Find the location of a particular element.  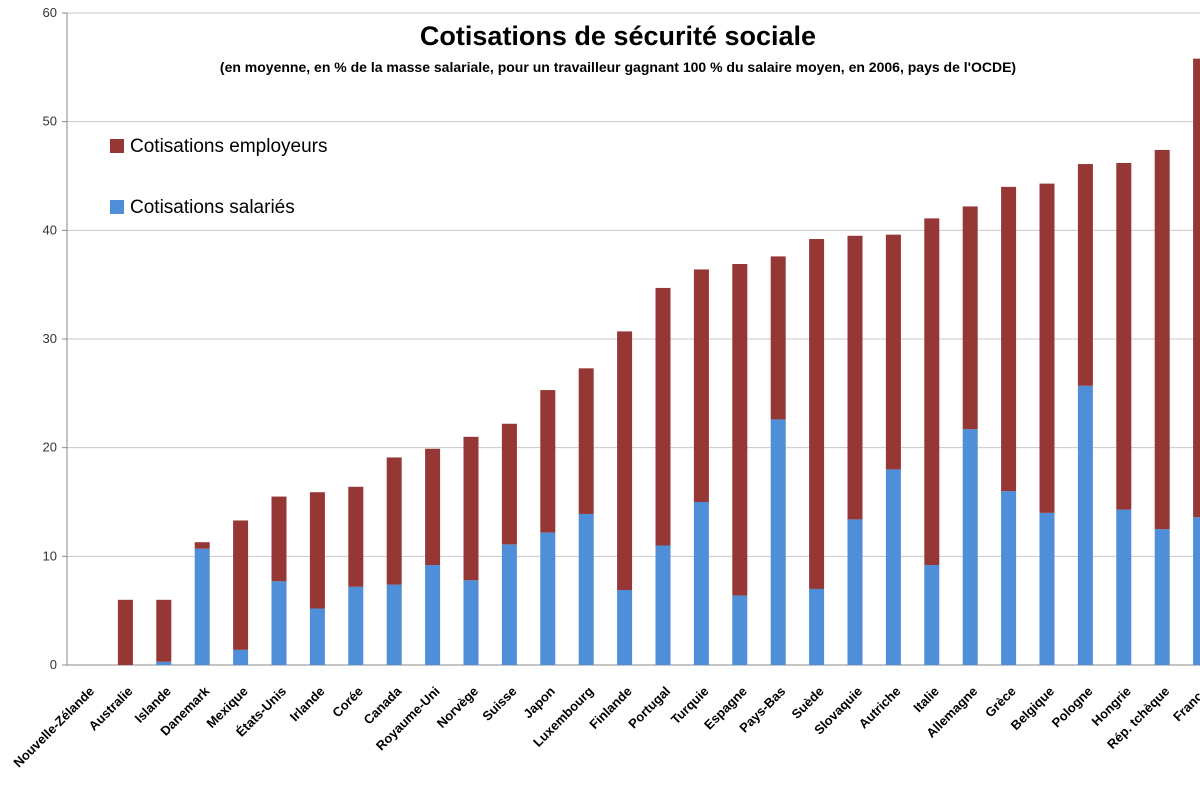

chart-title: Cotisations de sécurité sociale is located at coordinates (618, 36).